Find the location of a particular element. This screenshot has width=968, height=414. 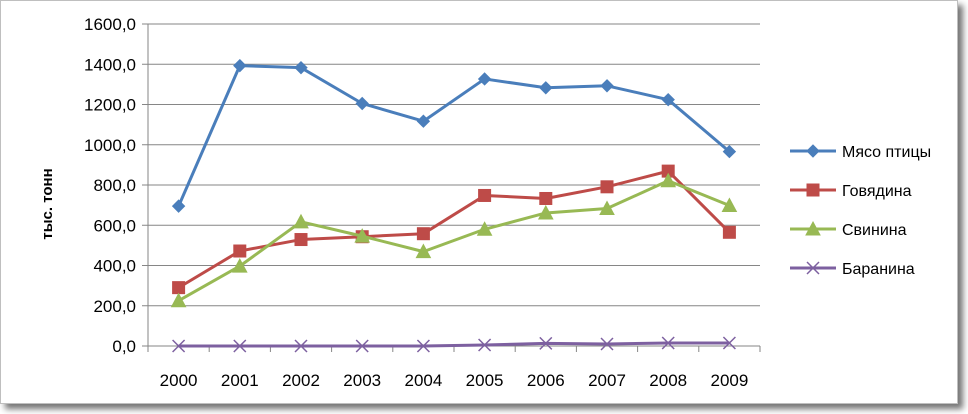

x-tick-label: 2003 is located at coordinates (362, 380).